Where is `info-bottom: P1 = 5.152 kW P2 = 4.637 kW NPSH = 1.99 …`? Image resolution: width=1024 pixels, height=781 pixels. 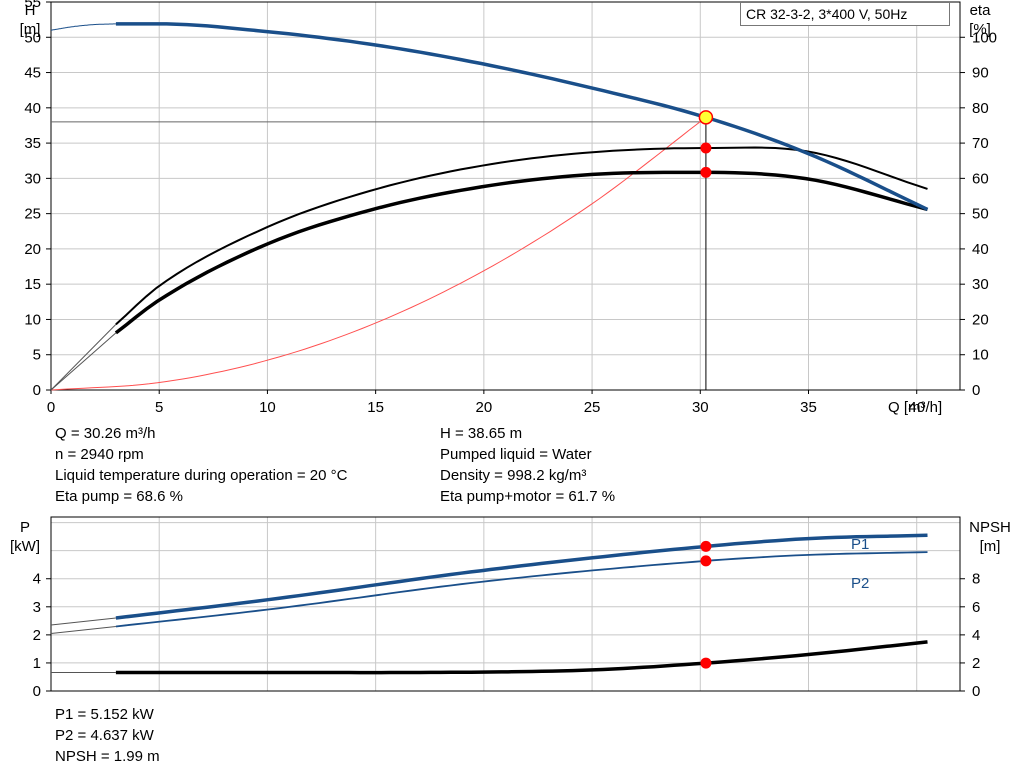
info-bottom: P1 = 5.152 kW P2 = 4.637 kW NPSH = 1.99 … is located at coordinates (107, 735).